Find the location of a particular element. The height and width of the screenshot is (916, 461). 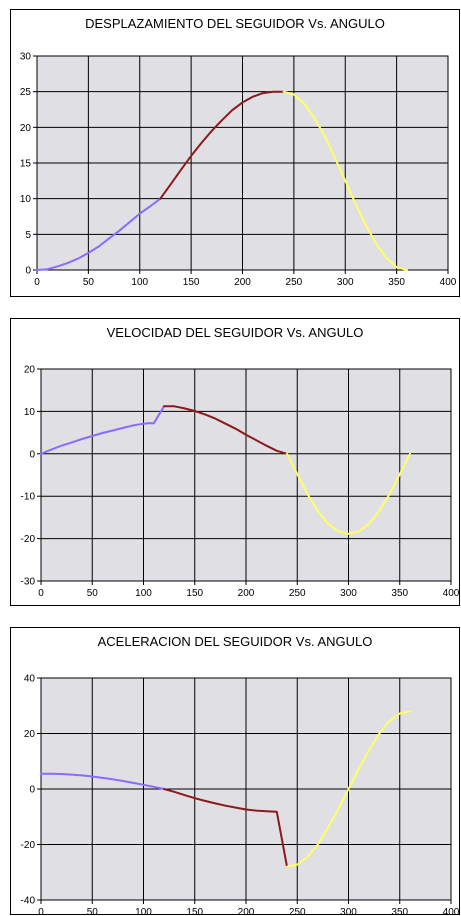

chart-title: VELOCIDAD DEL SEGUIDOR Vs. ANGULO is located at coordinates (235, 332).